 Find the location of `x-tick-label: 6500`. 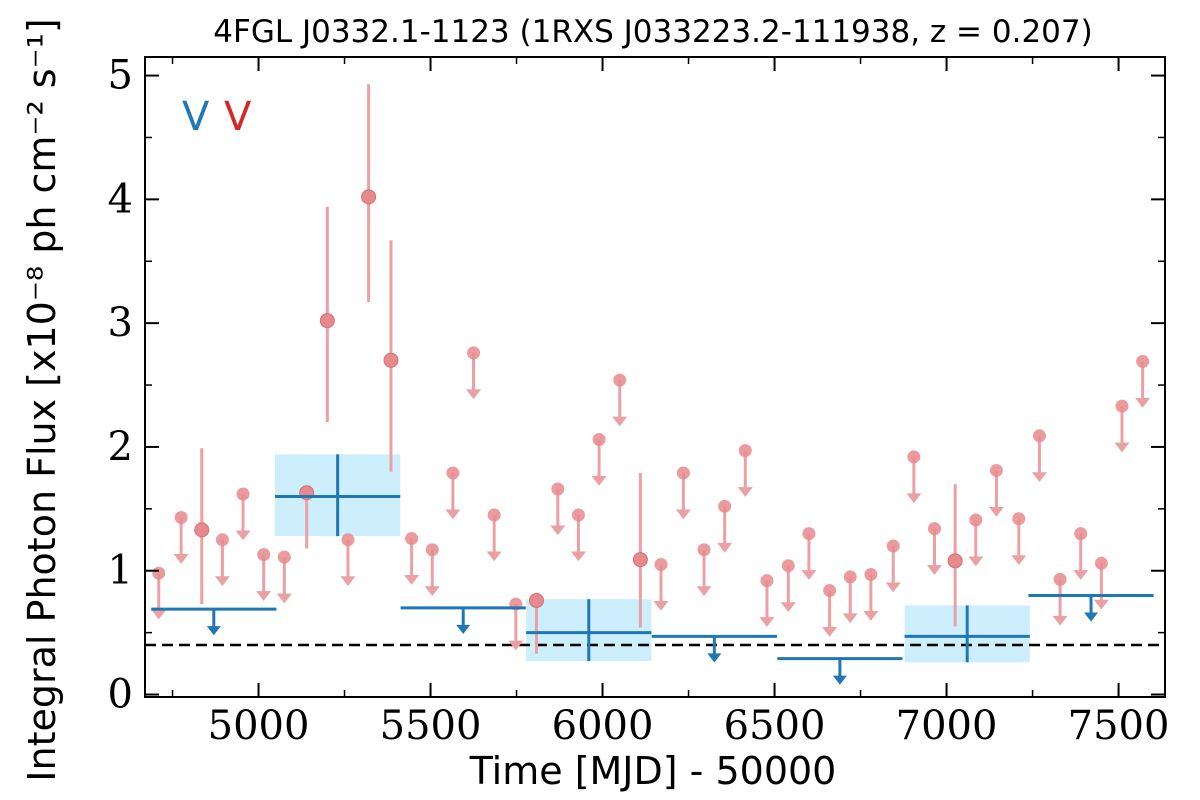

x-tick-label: 6500 is located at coordinates (775, 726).